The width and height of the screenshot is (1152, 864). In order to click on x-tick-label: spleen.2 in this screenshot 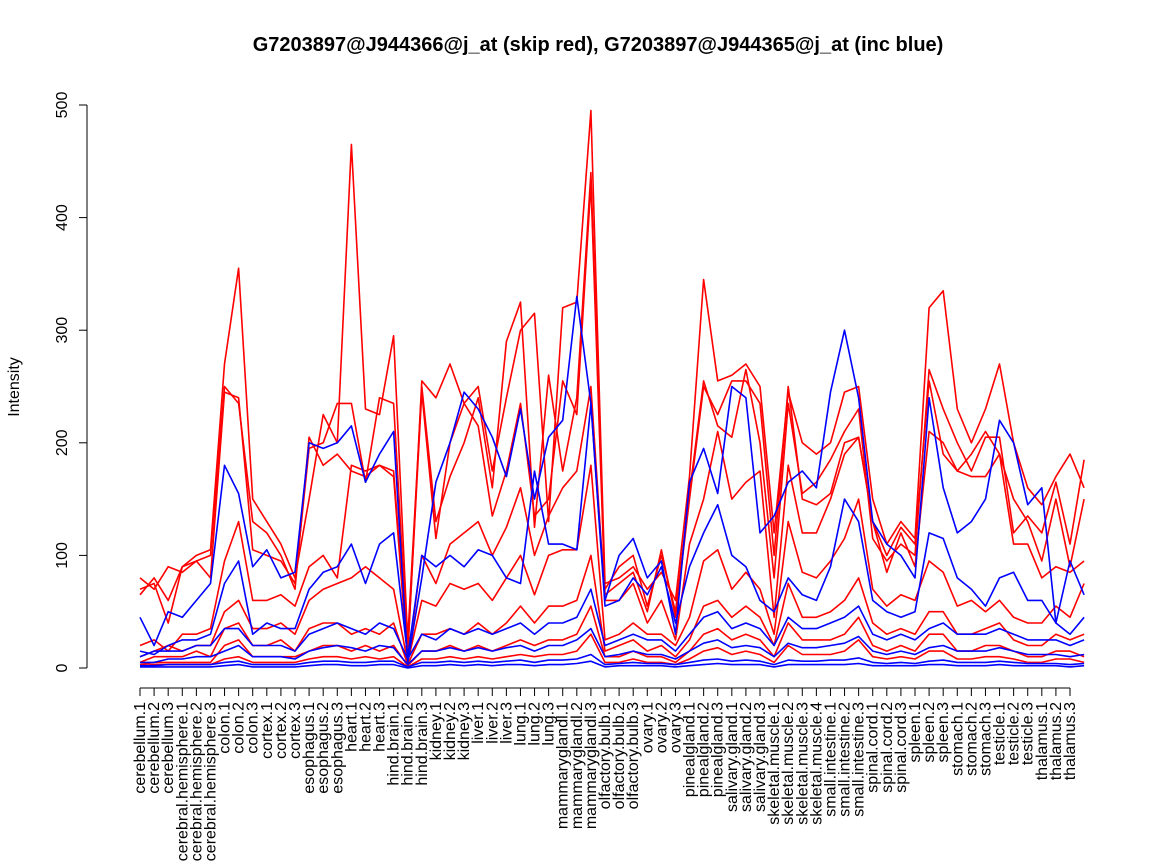, I will do `click(929, 732)`.